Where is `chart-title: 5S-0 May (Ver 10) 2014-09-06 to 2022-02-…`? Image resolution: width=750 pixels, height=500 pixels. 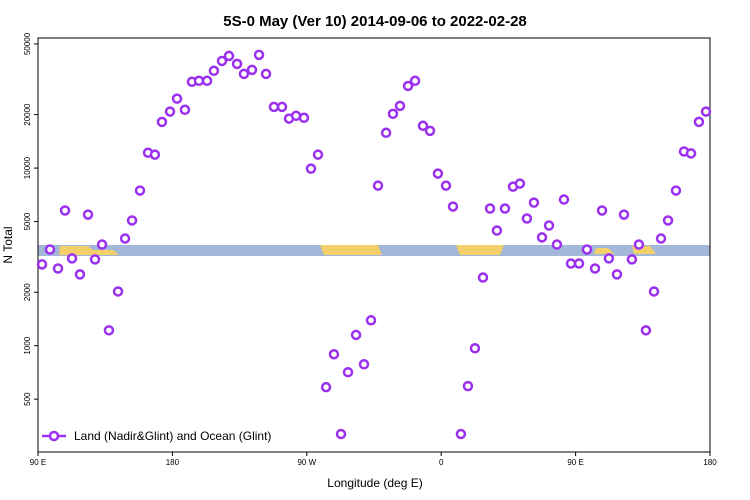 chart-title: 5S-0 May (Ver 10) 2014-09-06 to 2022-02-… is located at coordinates (375, 21).